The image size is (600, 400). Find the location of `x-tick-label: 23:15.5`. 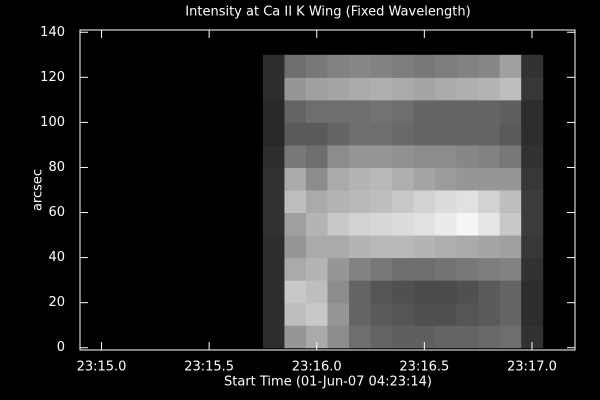

x-tick-label: 23:15.5 is located at coordinates (209, 367).